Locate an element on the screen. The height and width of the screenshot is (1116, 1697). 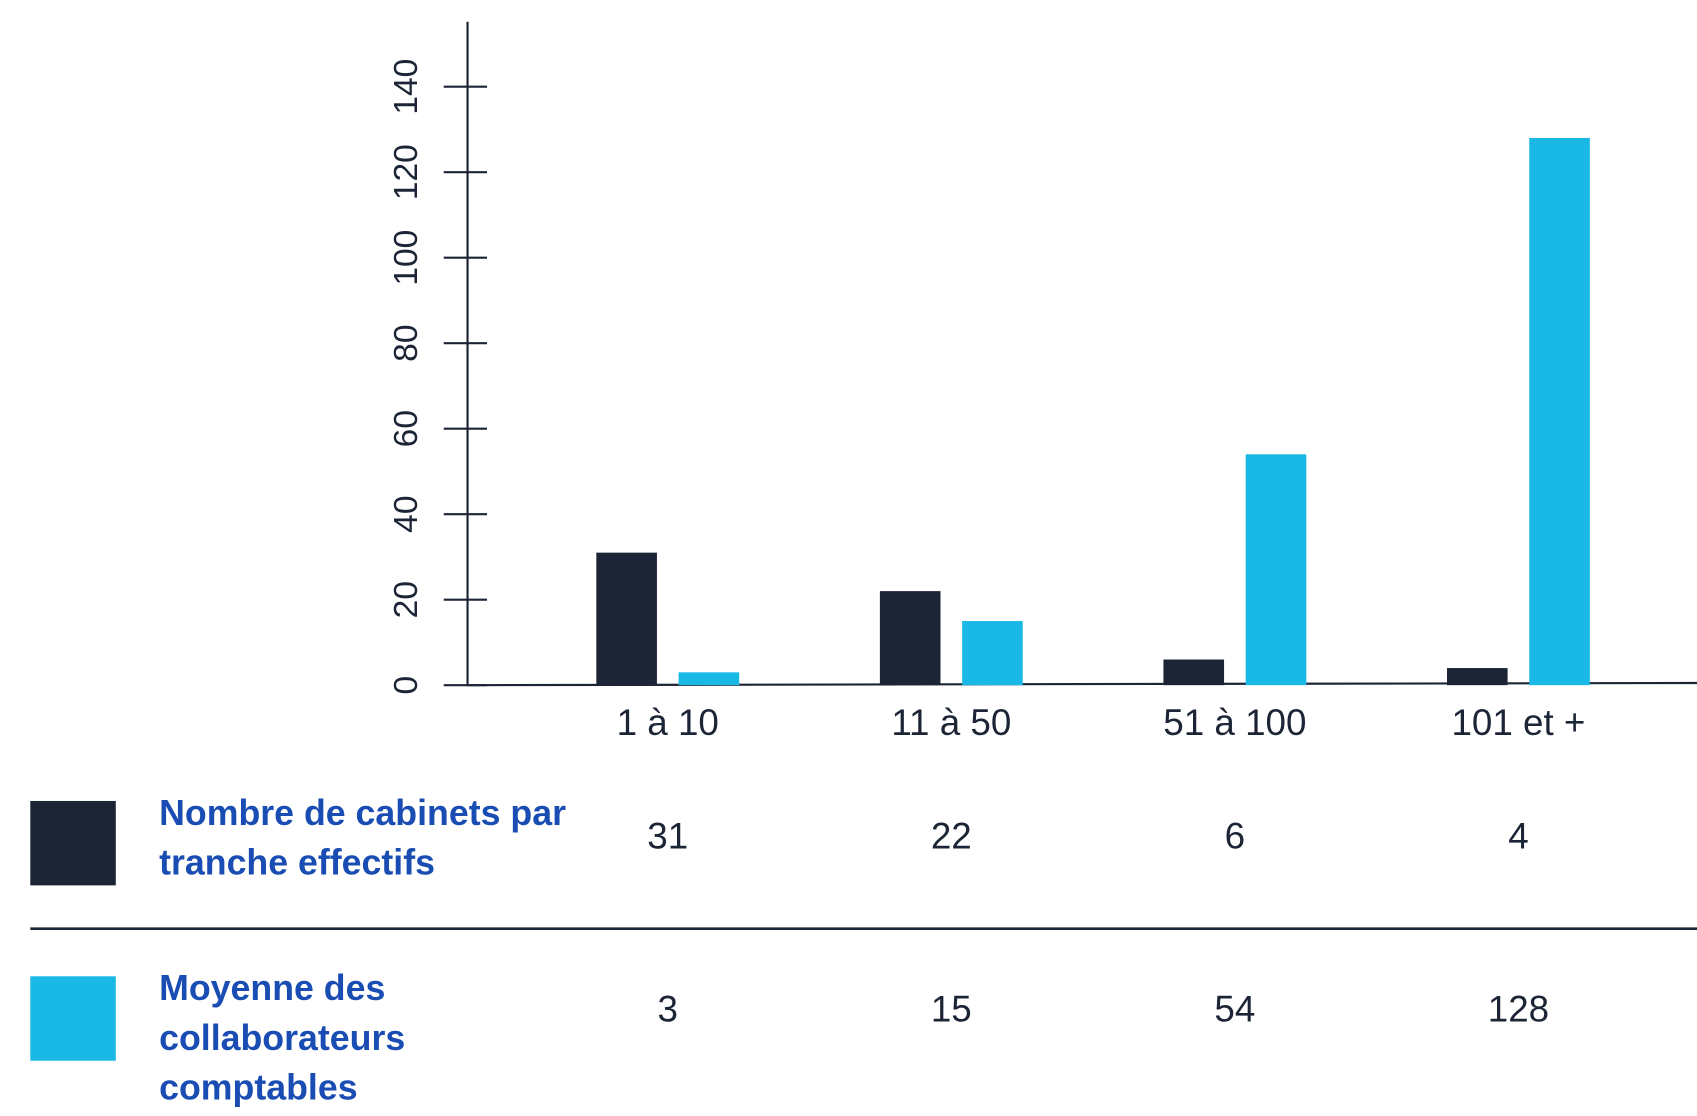
table-value: 15 is located at coordinates (951, 1009).